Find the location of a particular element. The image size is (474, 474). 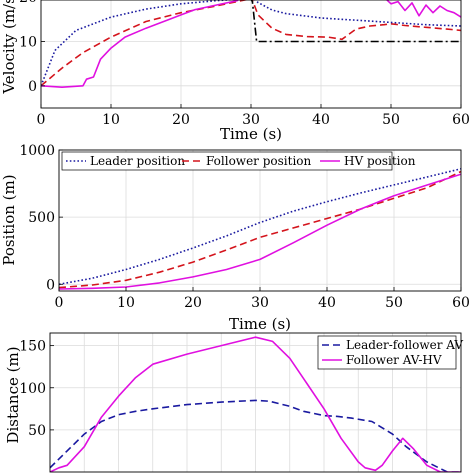

y-tick-label: 50 is located at coordinates (37, 431).